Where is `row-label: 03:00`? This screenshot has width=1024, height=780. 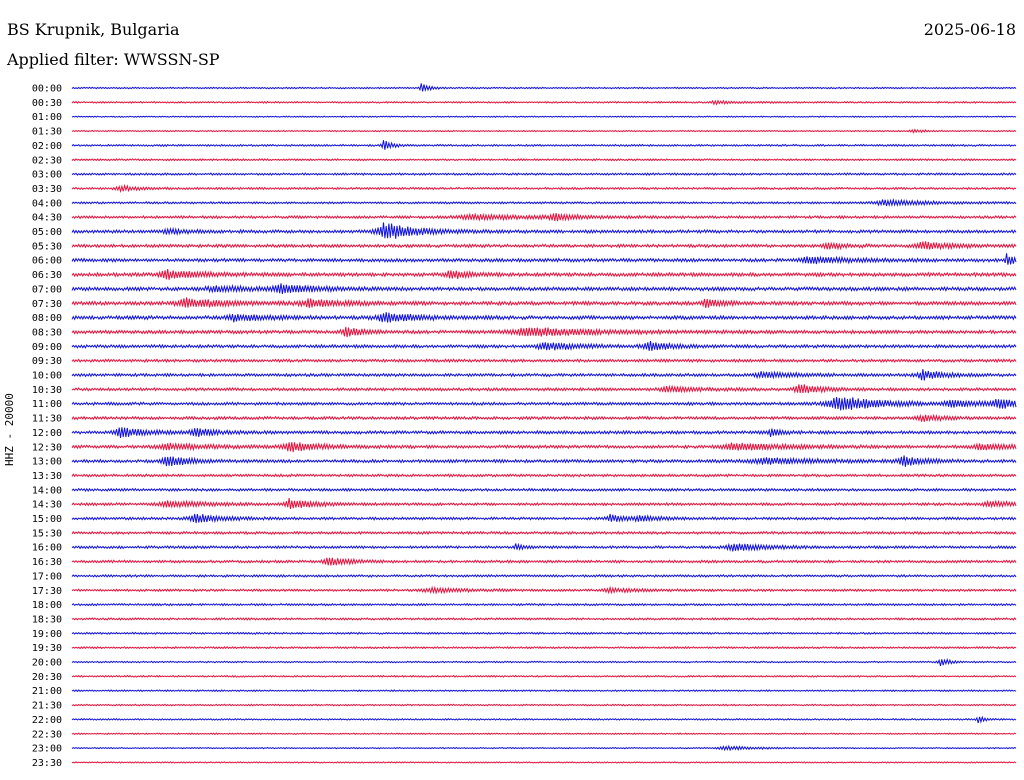 row-label: 03:00 is located at coordinates (47, 175).